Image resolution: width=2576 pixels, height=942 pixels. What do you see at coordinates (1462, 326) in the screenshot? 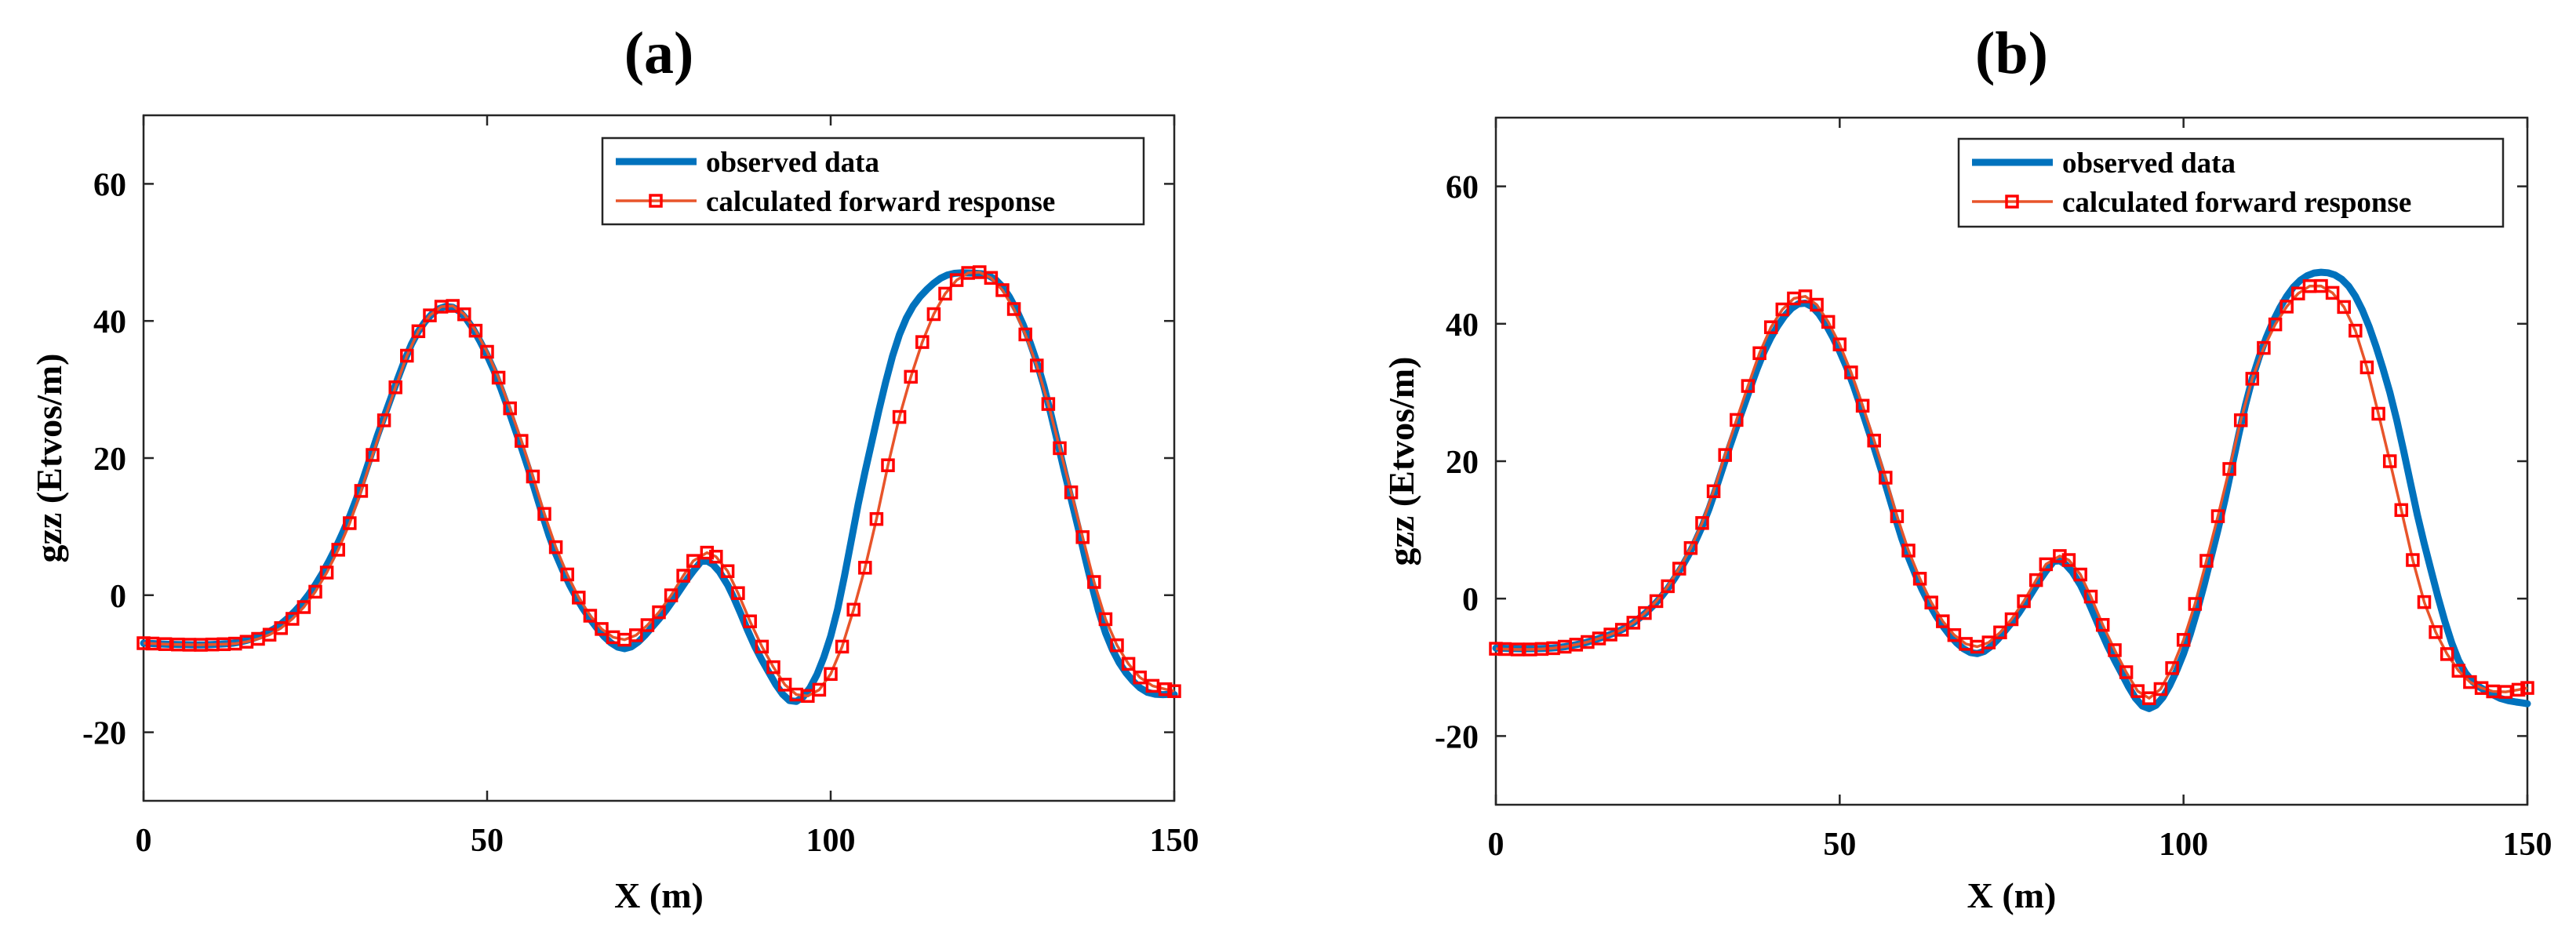
I see `y-tick-label: 40` at bounding box center [1462, 326].